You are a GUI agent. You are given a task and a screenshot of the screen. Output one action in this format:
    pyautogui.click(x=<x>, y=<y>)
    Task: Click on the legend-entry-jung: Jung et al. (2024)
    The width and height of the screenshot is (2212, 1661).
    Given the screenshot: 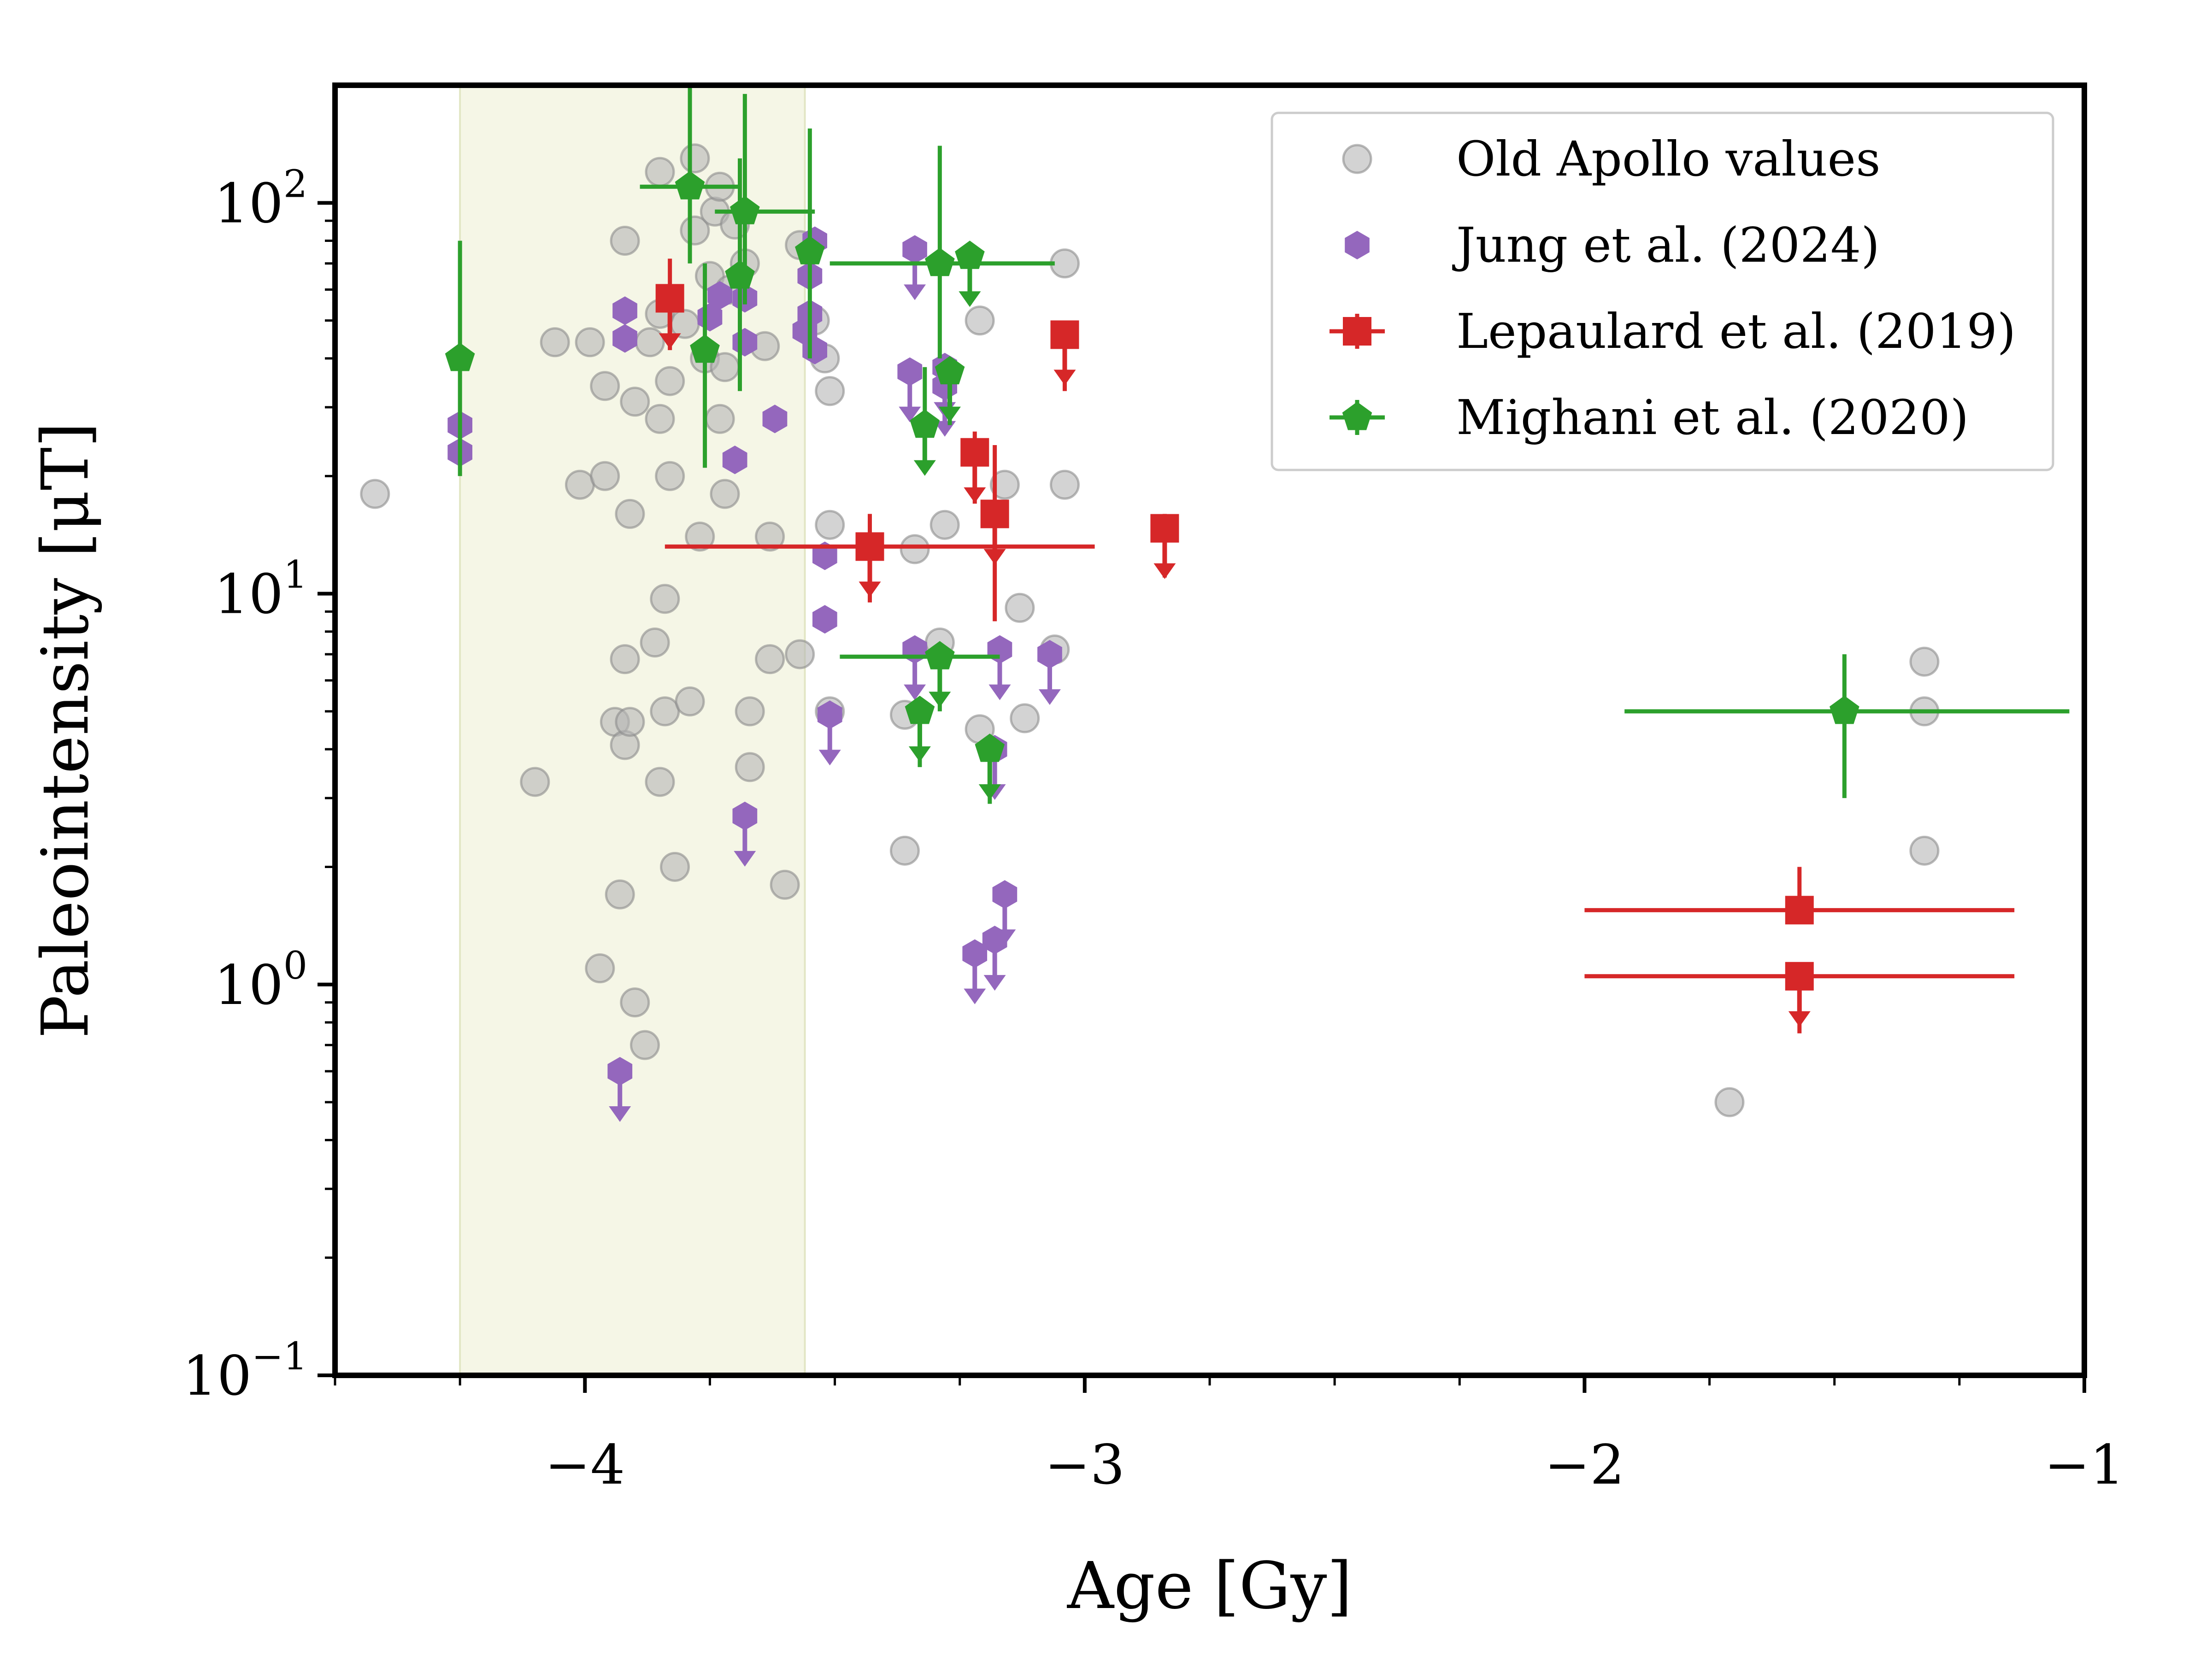 What is the action you would take?
    pyautogui.click(x=1612, y=245)
    